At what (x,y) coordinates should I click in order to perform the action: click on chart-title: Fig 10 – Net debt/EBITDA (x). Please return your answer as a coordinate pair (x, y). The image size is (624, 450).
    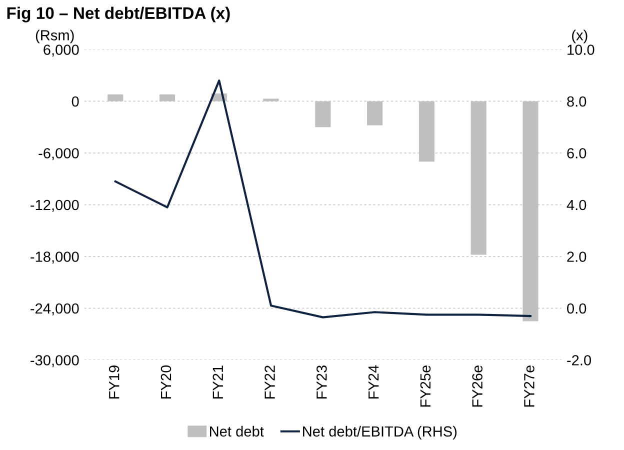
    Looking at the image, I should click on (118, 14).